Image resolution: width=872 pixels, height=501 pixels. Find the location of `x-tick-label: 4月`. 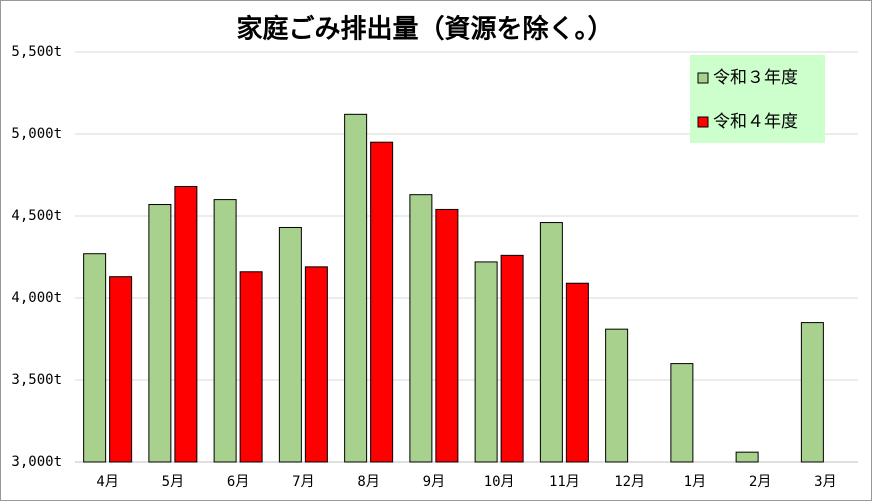

x-tick-label: 4月 is located at coordinates (107, 482).